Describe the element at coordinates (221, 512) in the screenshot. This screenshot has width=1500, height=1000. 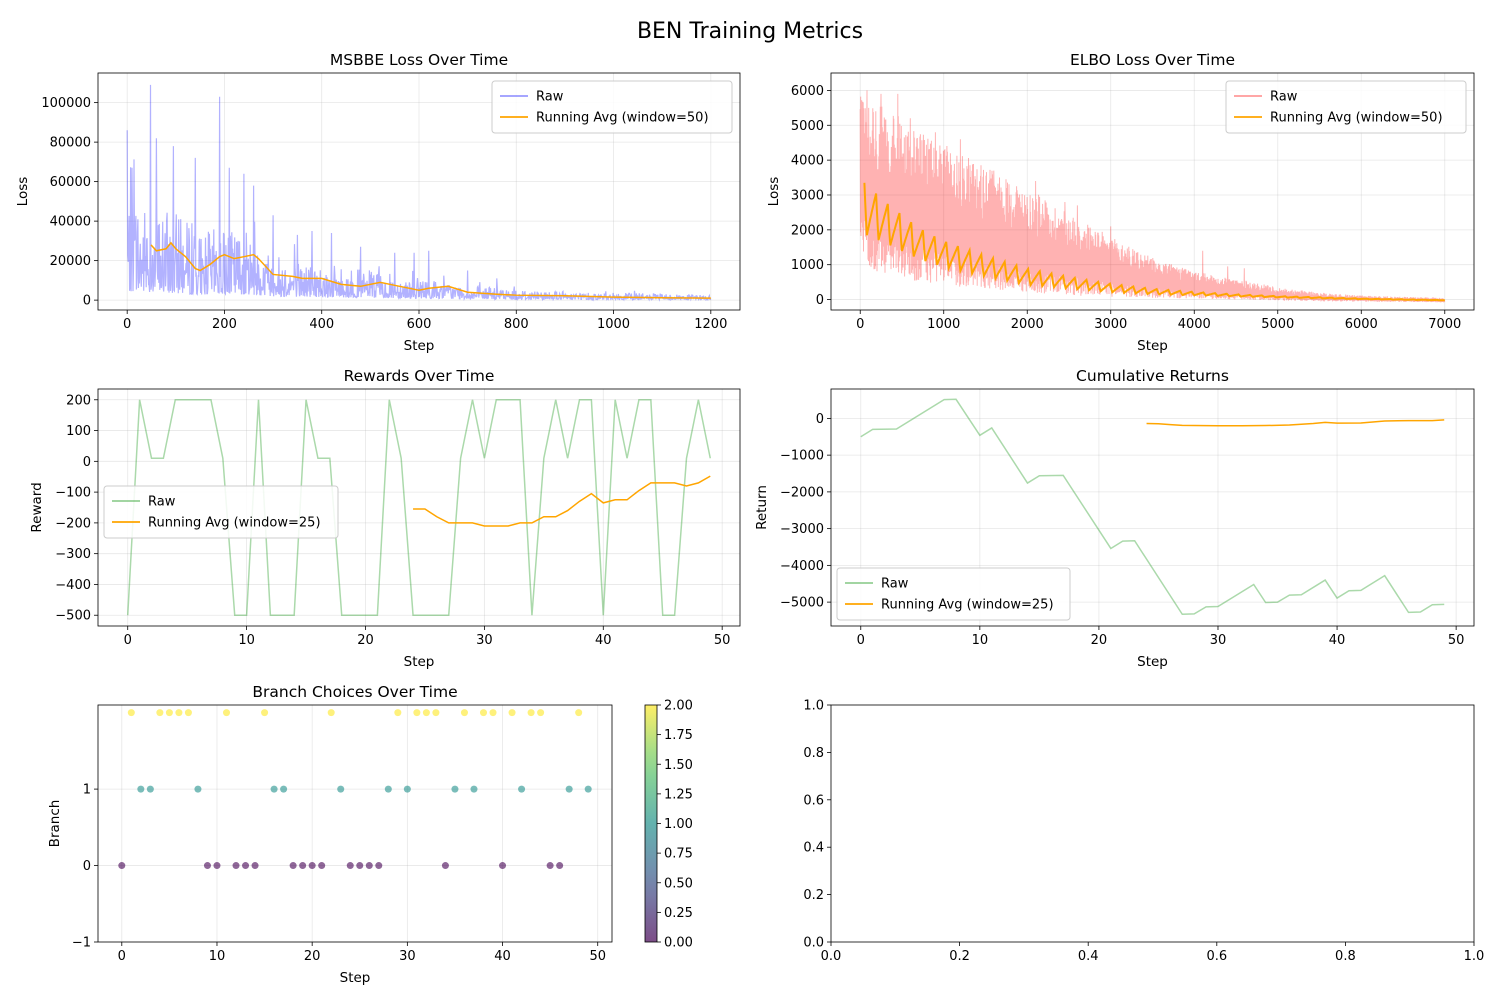
I see `legend: Raw Running Avg (window=25)` at that location.